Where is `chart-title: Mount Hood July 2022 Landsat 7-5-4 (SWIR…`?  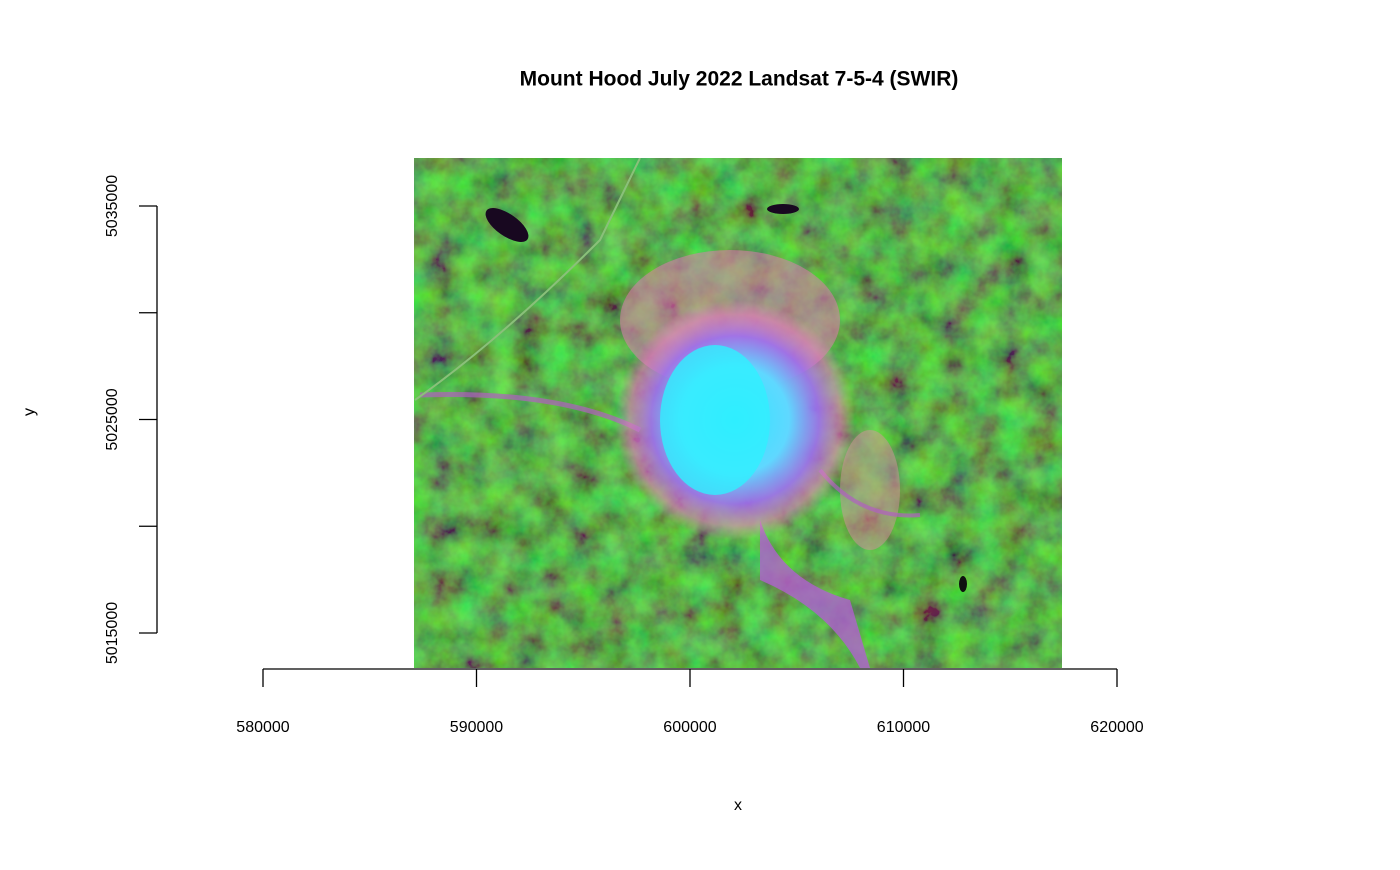 chart-title: Mount Hood July 2022 Landsat 7-5-4 (SWIR… is located at coordinates (739, 79).